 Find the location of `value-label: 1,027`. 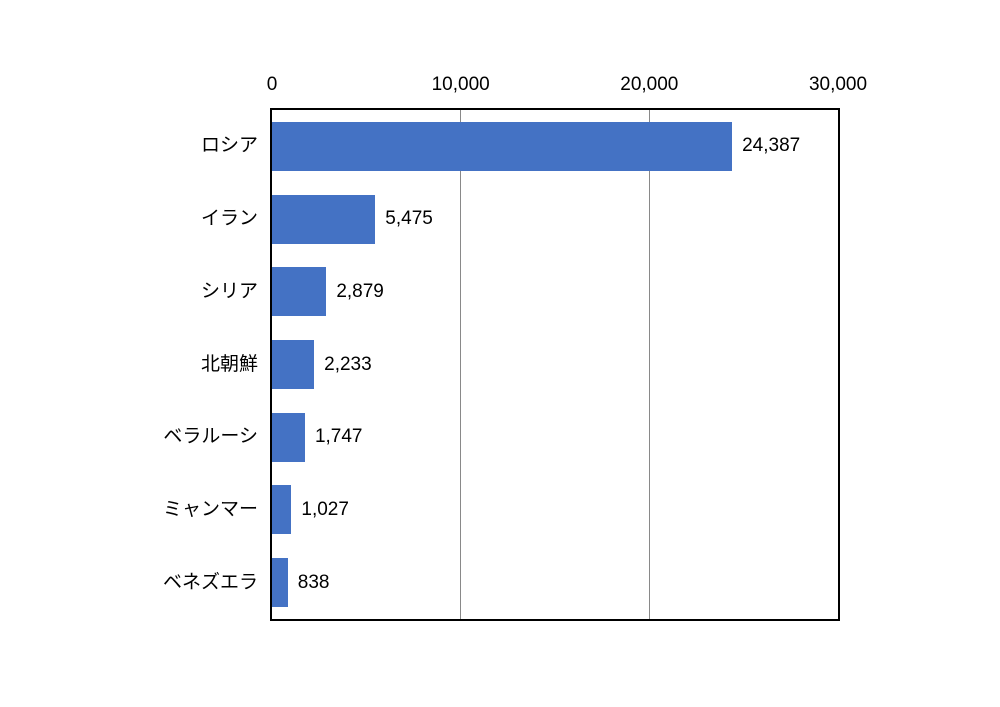

value-label: 1,027 is located at coordinates (325, 509).